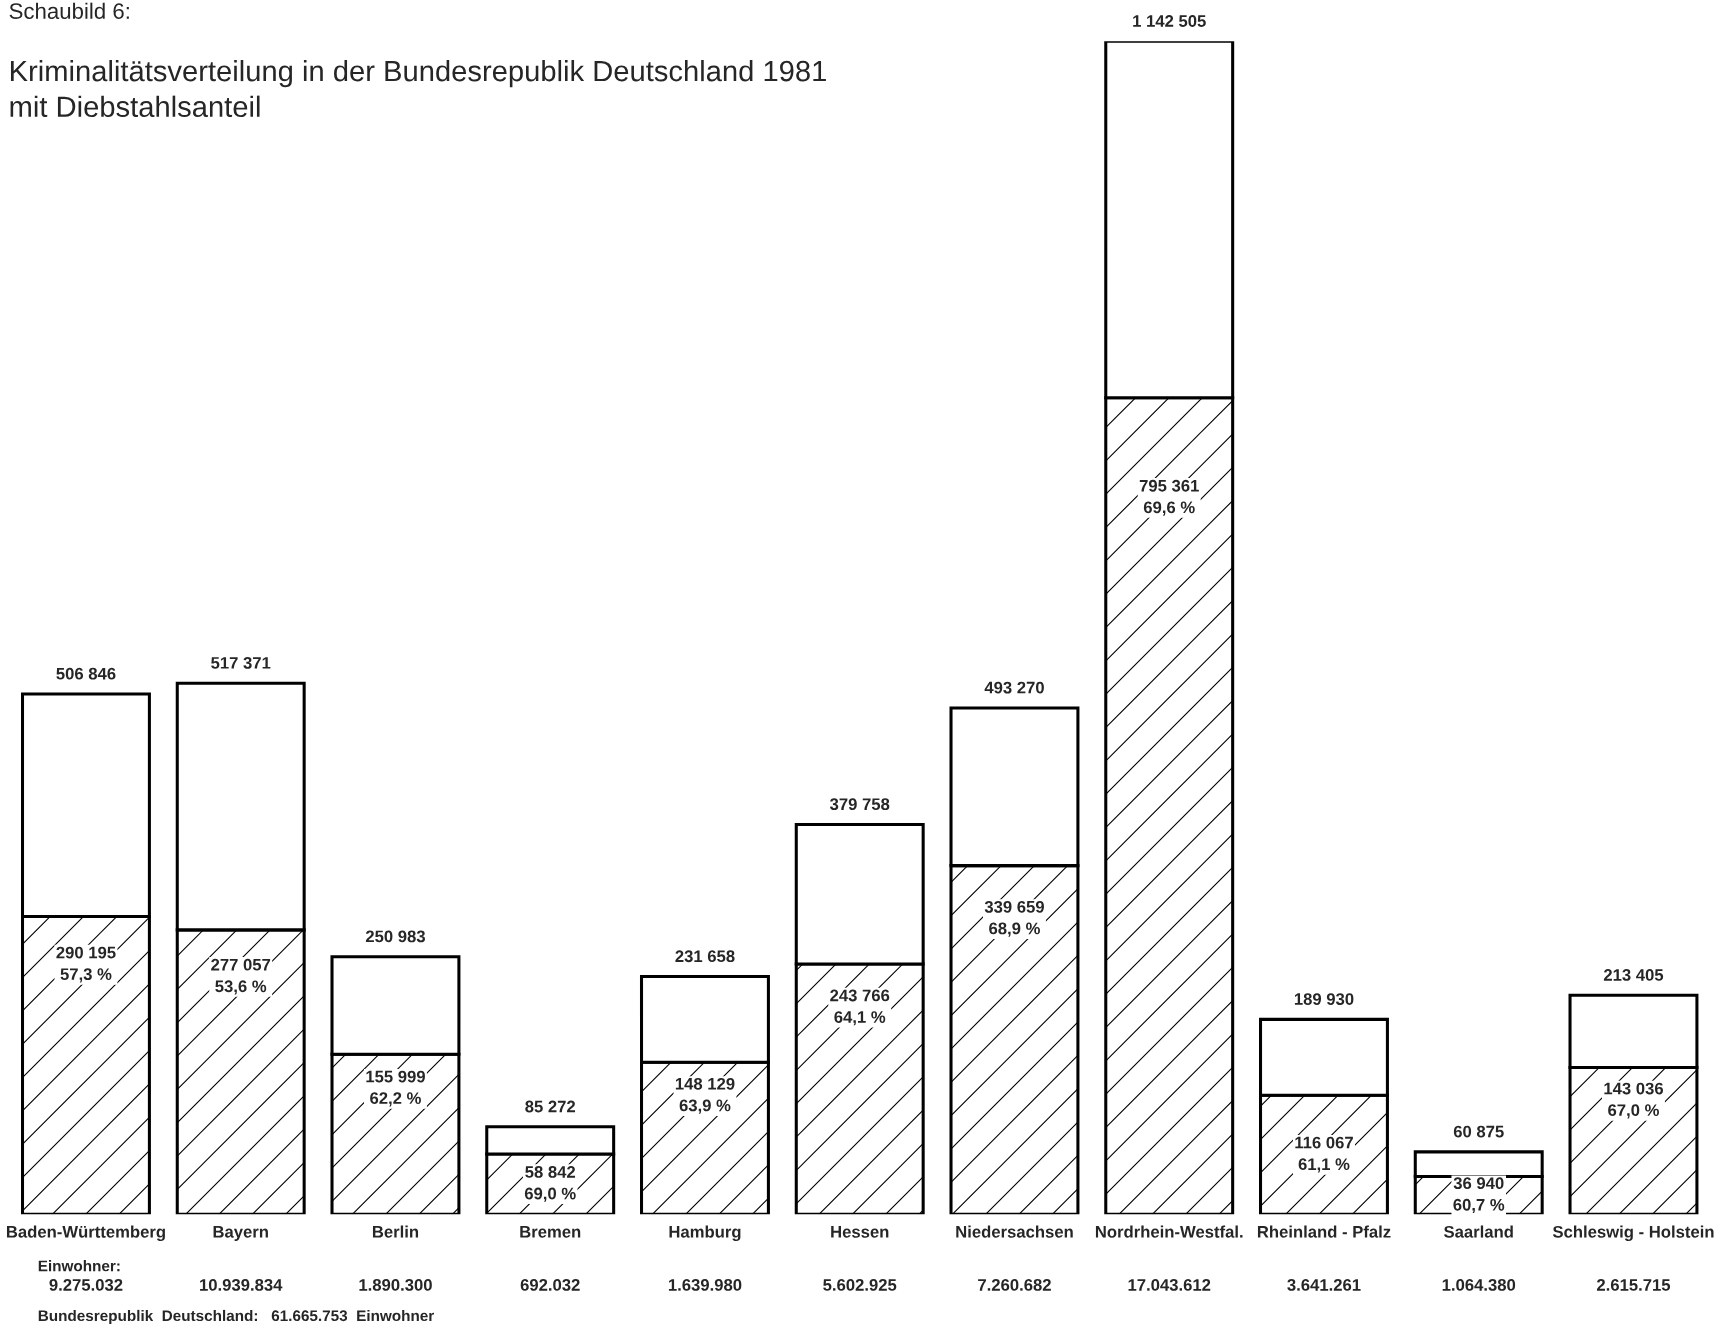 The image size is (1716, 1333). Describe the element at coordinates (1633, 1285) in the screenshot. I see `text: 2.615.715` at that location.